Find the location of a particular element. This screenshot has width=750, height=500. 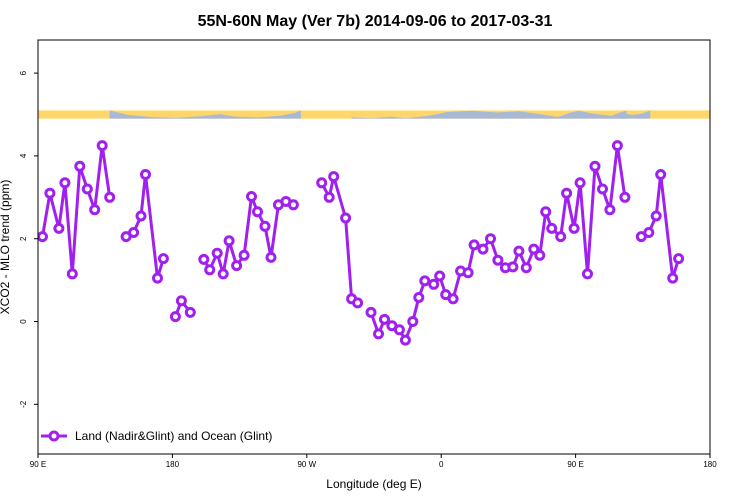

y-tick-label: 6 is located at coordinates (23, 72).